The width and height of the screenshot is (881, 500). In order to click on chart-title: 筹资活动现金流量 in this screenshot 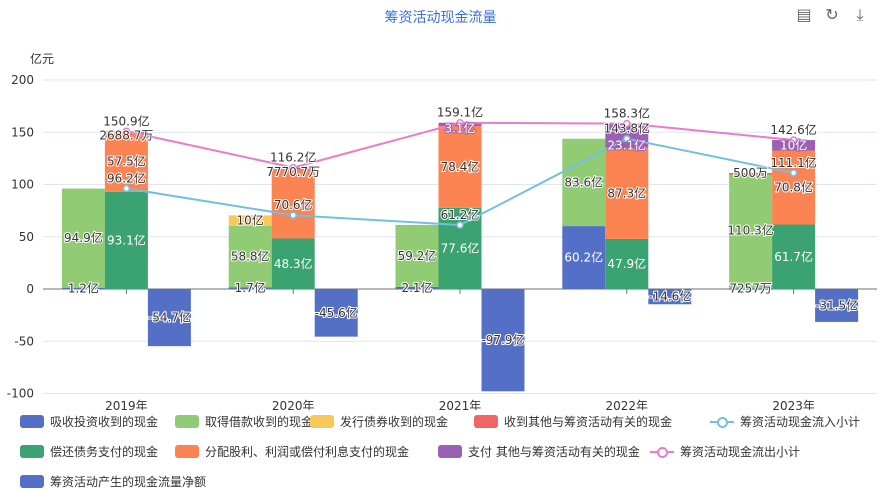, I will do `click(440, 18)`.